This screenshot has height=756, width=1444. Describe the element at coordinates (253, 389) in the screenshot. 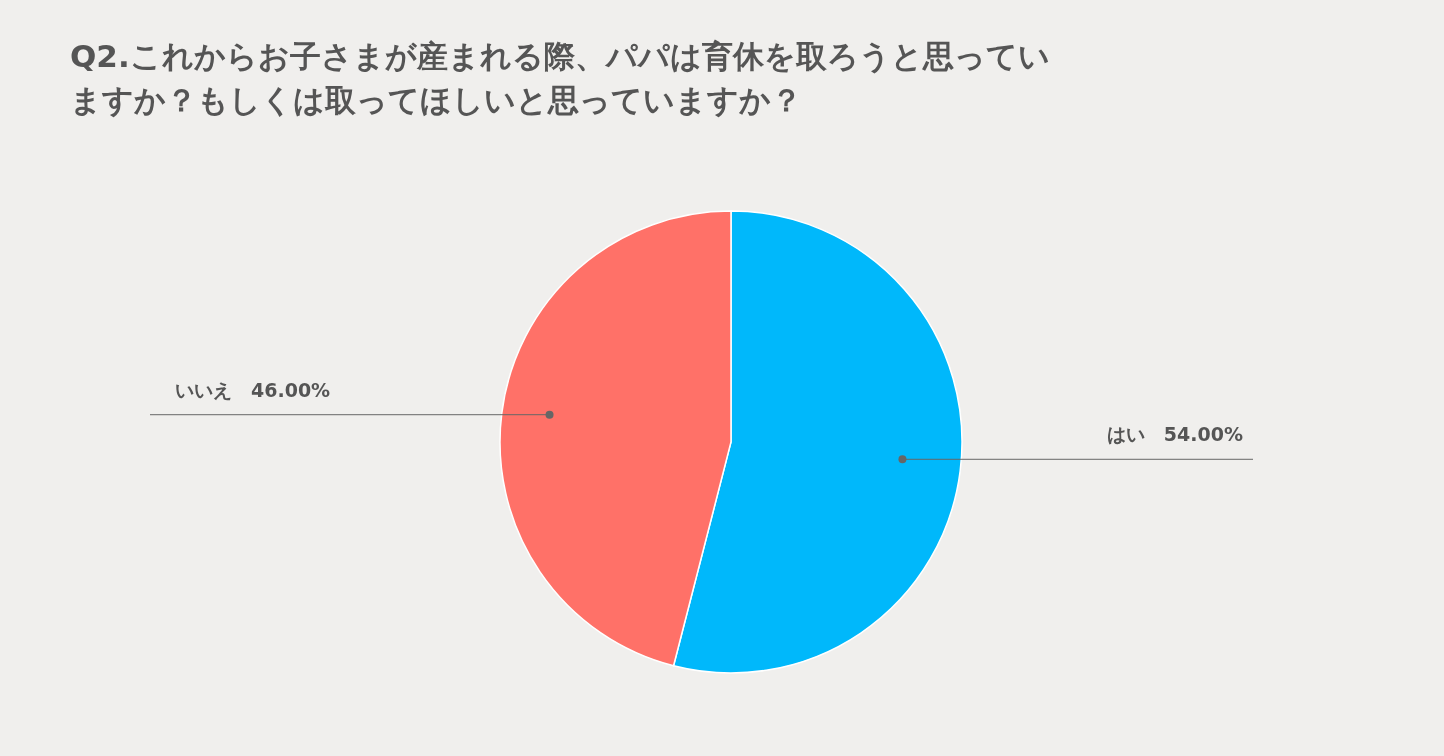

I see `slice-label: いいえ 46.00%` at that location.